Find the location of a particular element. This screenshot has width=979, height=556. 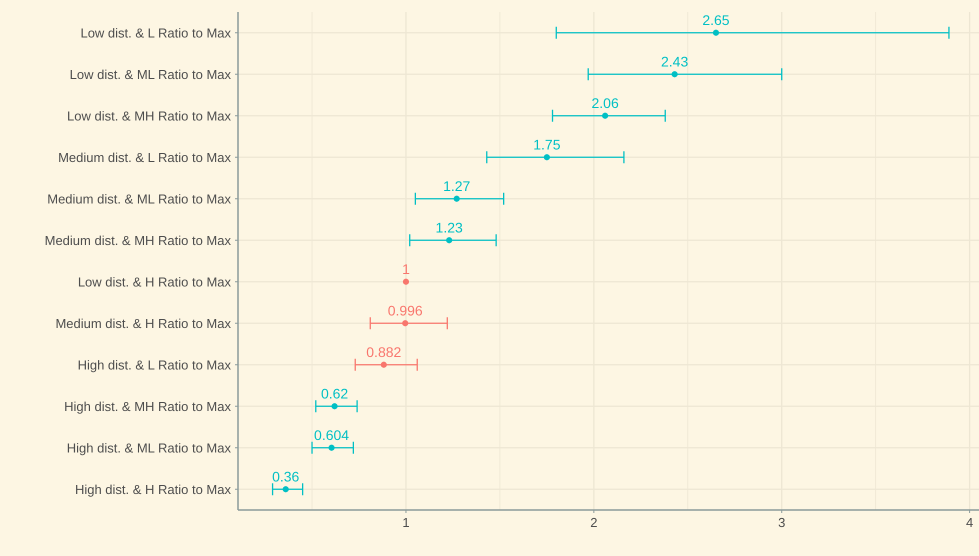

data-label: 0.882 is located at coordinates (384, 352).